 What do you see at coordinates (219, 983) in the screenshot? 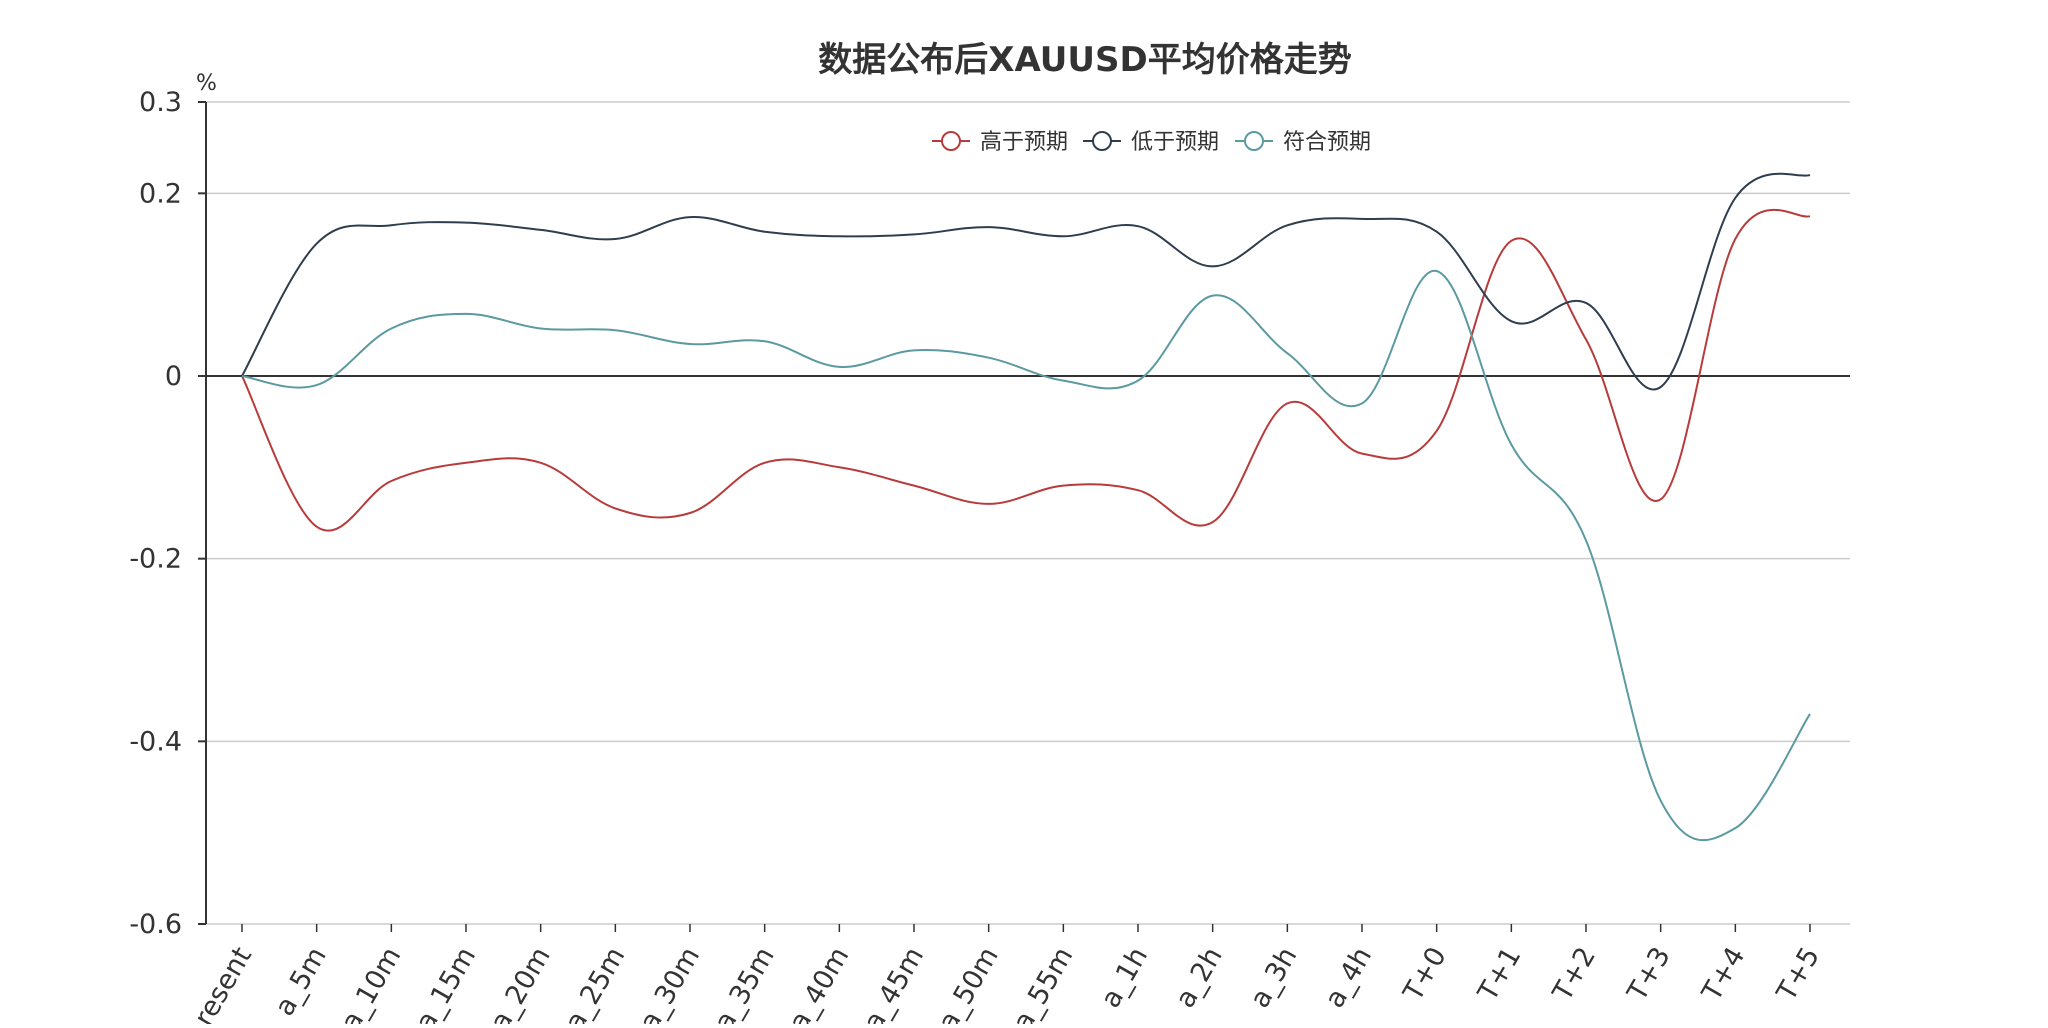
I see `x-tick-label: present` at bounding box center [219, 983].